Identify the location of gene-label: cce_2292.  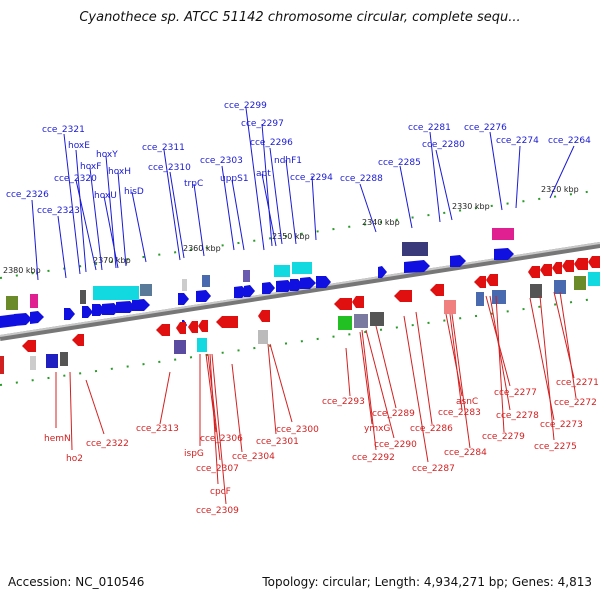
(373, 458).